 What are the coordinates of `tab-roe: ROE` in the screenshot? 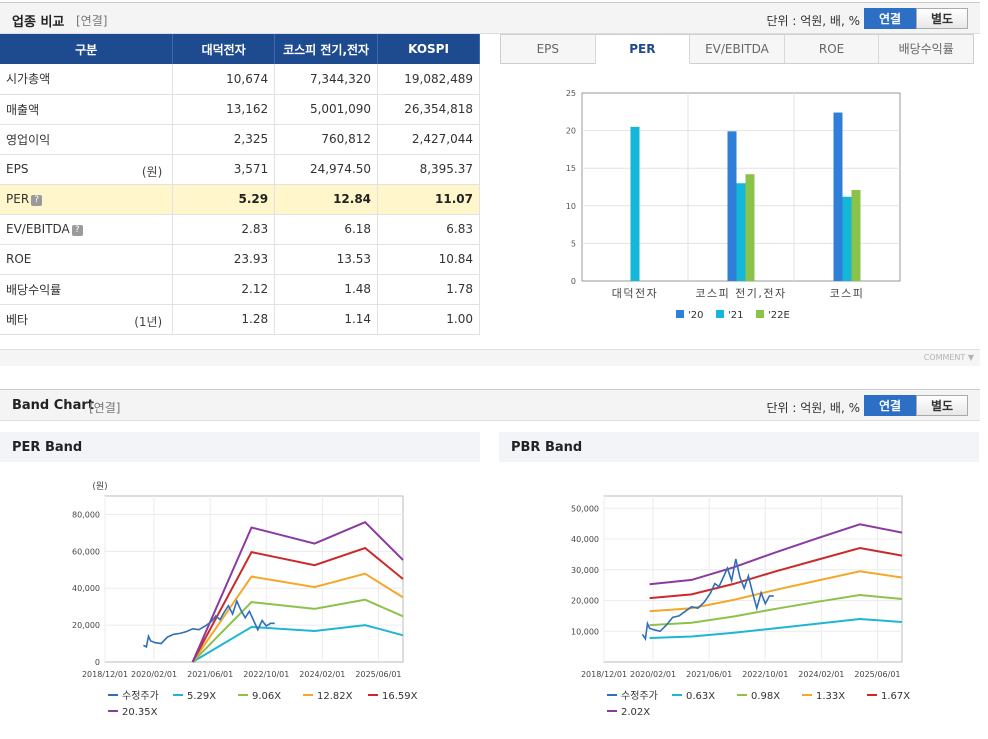 It's located at (832, 49).